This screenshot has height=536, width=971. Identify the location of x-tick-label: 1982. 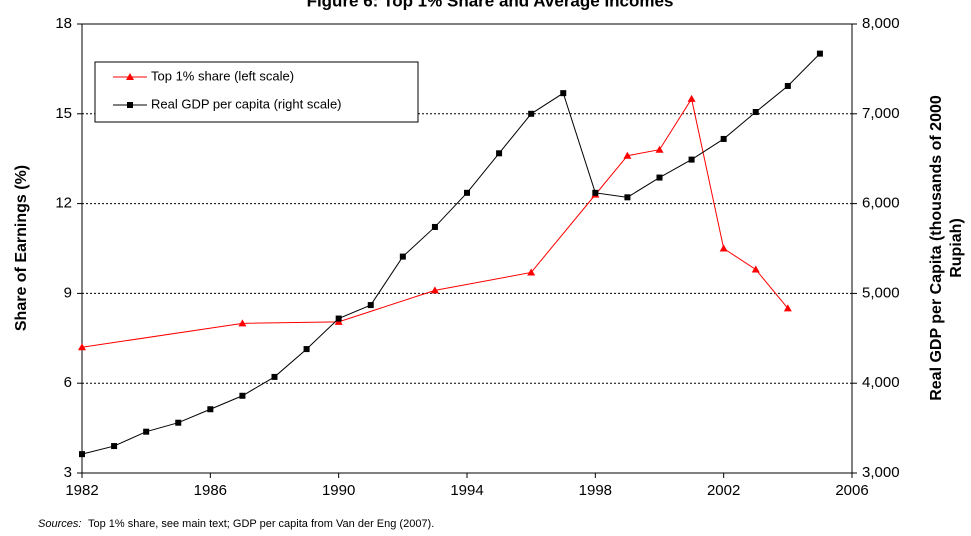
(81, 490).